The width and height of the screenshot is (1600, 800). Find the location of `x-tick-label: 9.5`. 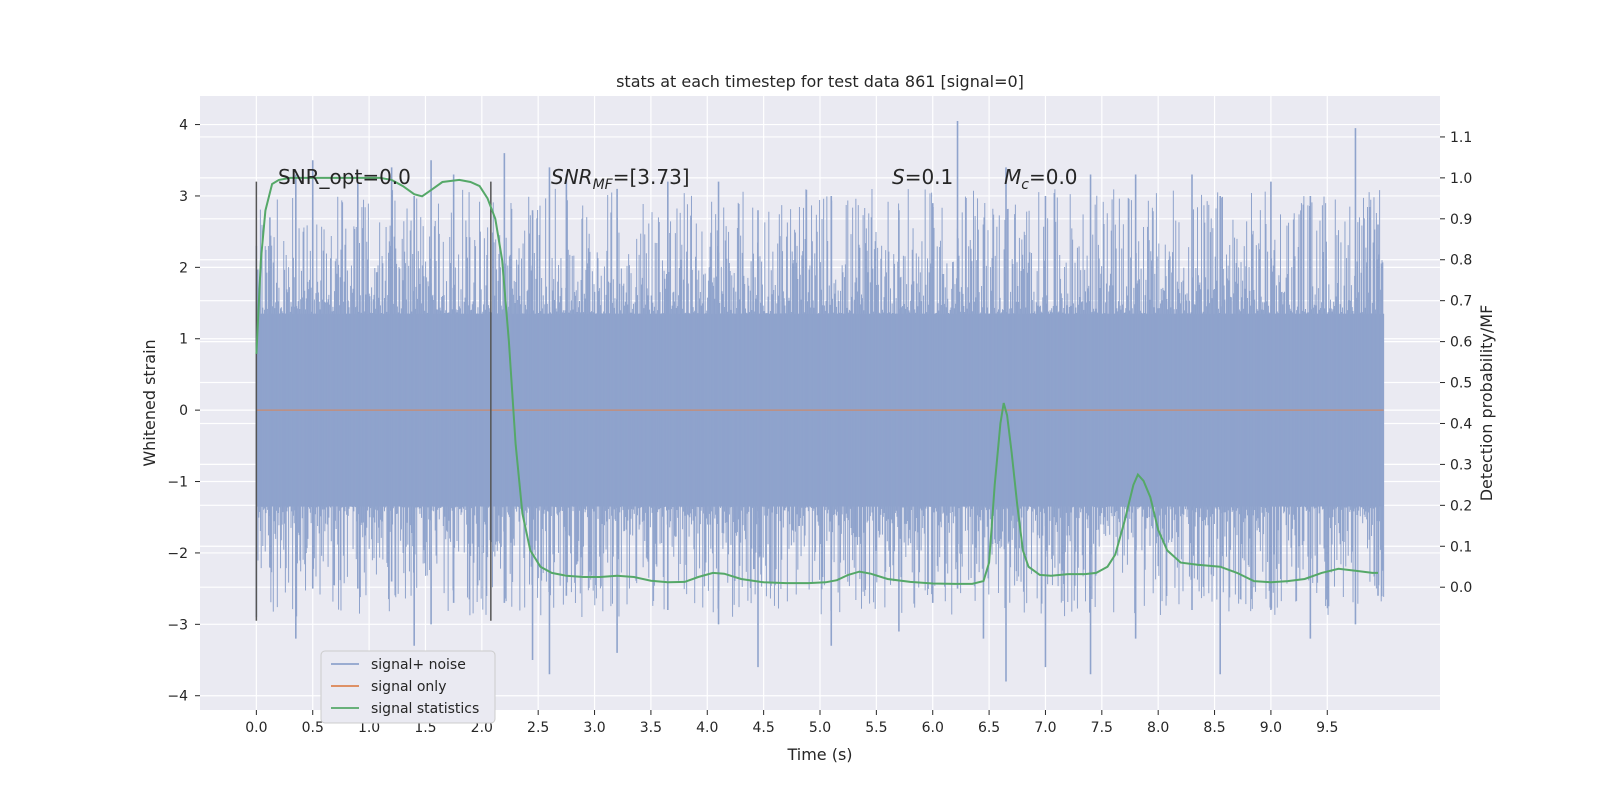

x-tick-label: 9.5 is located at coordinates (1327, 728).